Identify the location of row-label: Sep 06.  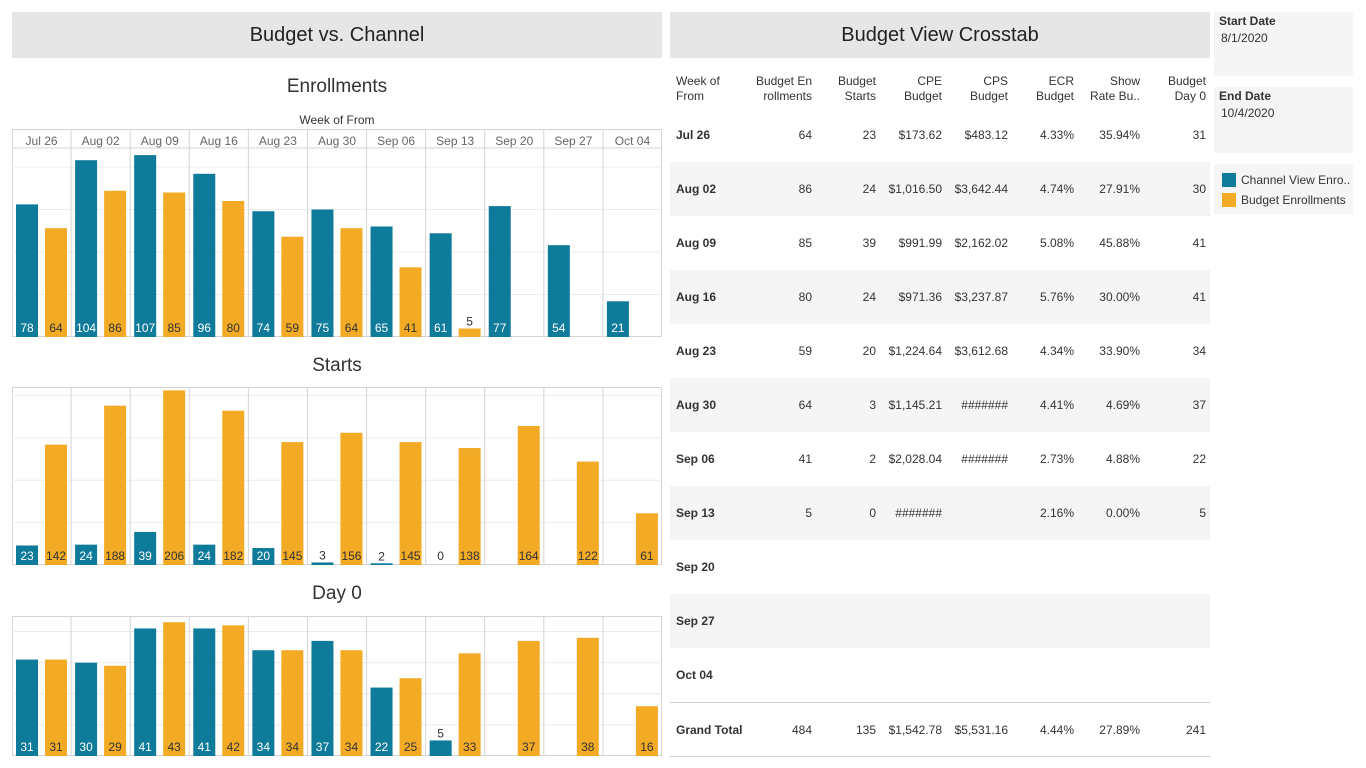
(695, 459).